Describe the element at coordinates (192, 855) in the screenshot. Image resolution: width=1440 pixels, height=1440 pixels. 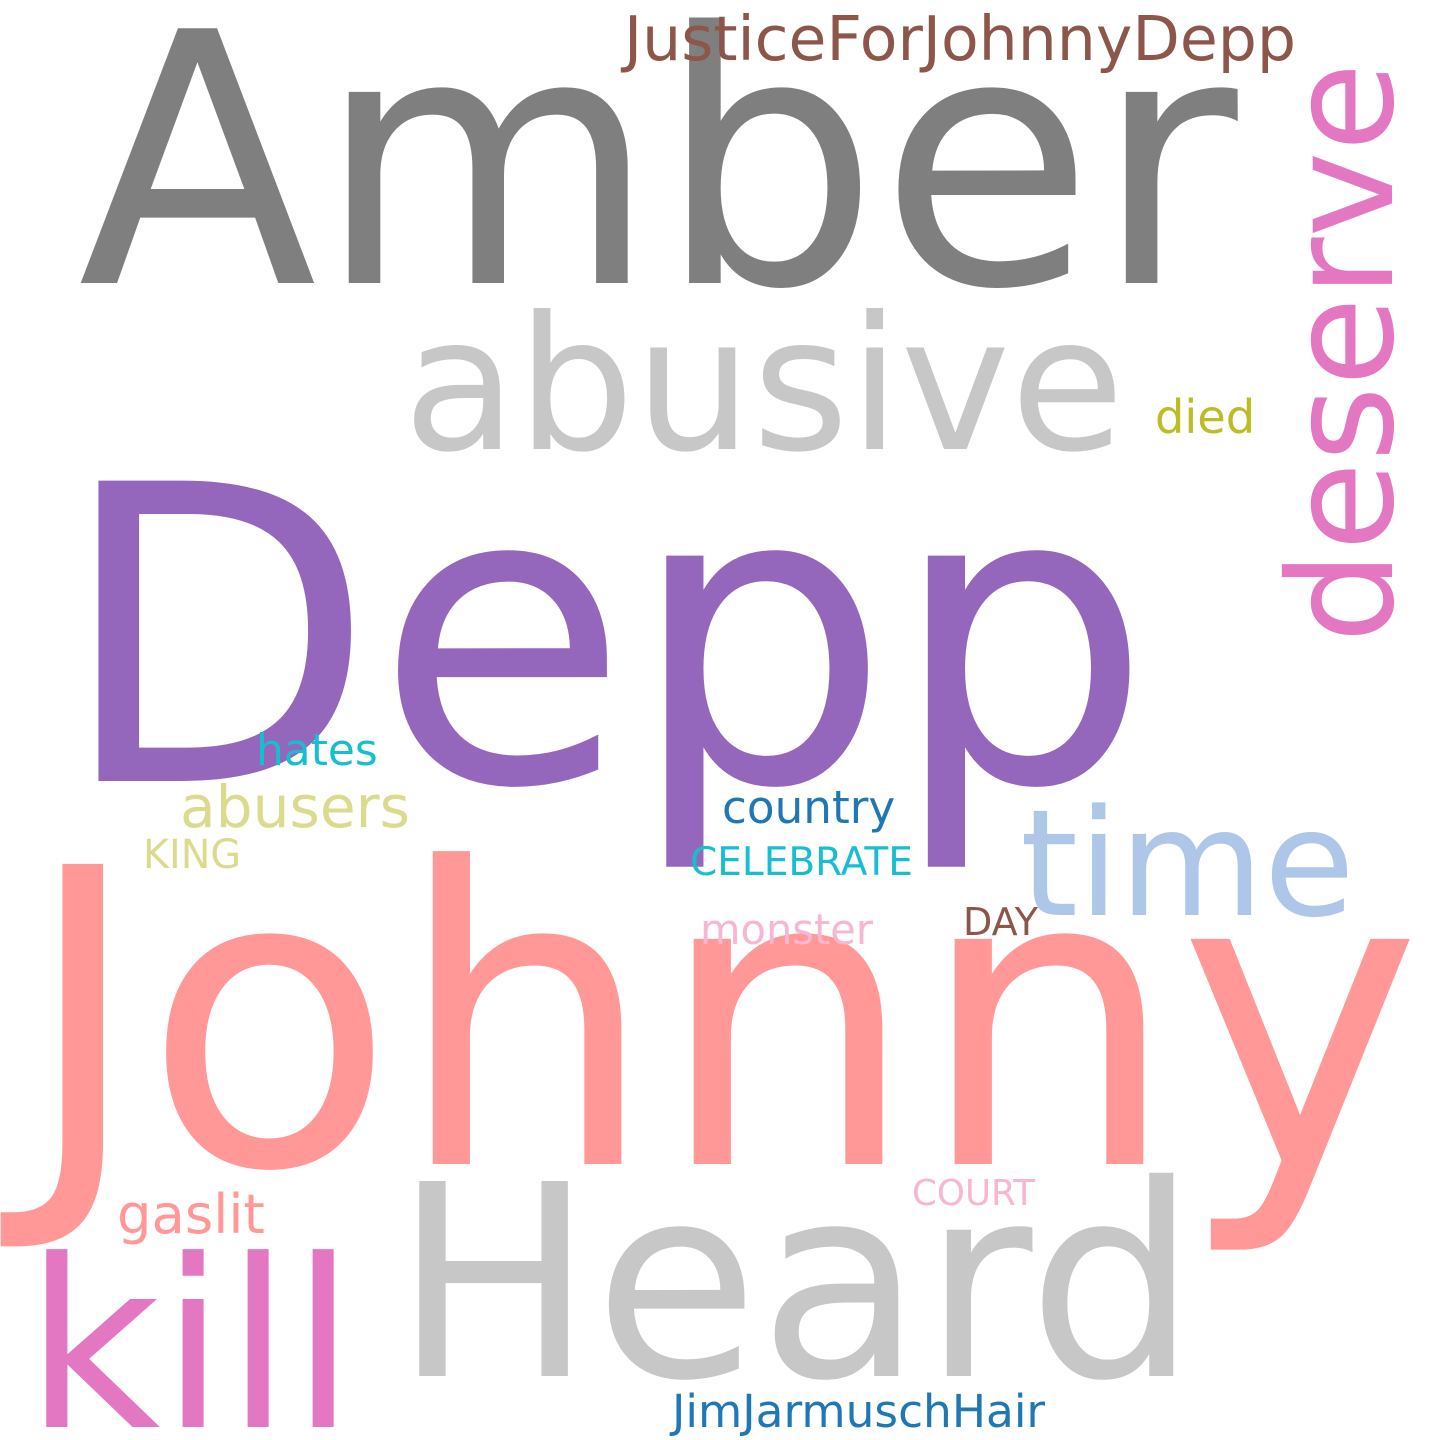
I see `word-king: KING` at that location.